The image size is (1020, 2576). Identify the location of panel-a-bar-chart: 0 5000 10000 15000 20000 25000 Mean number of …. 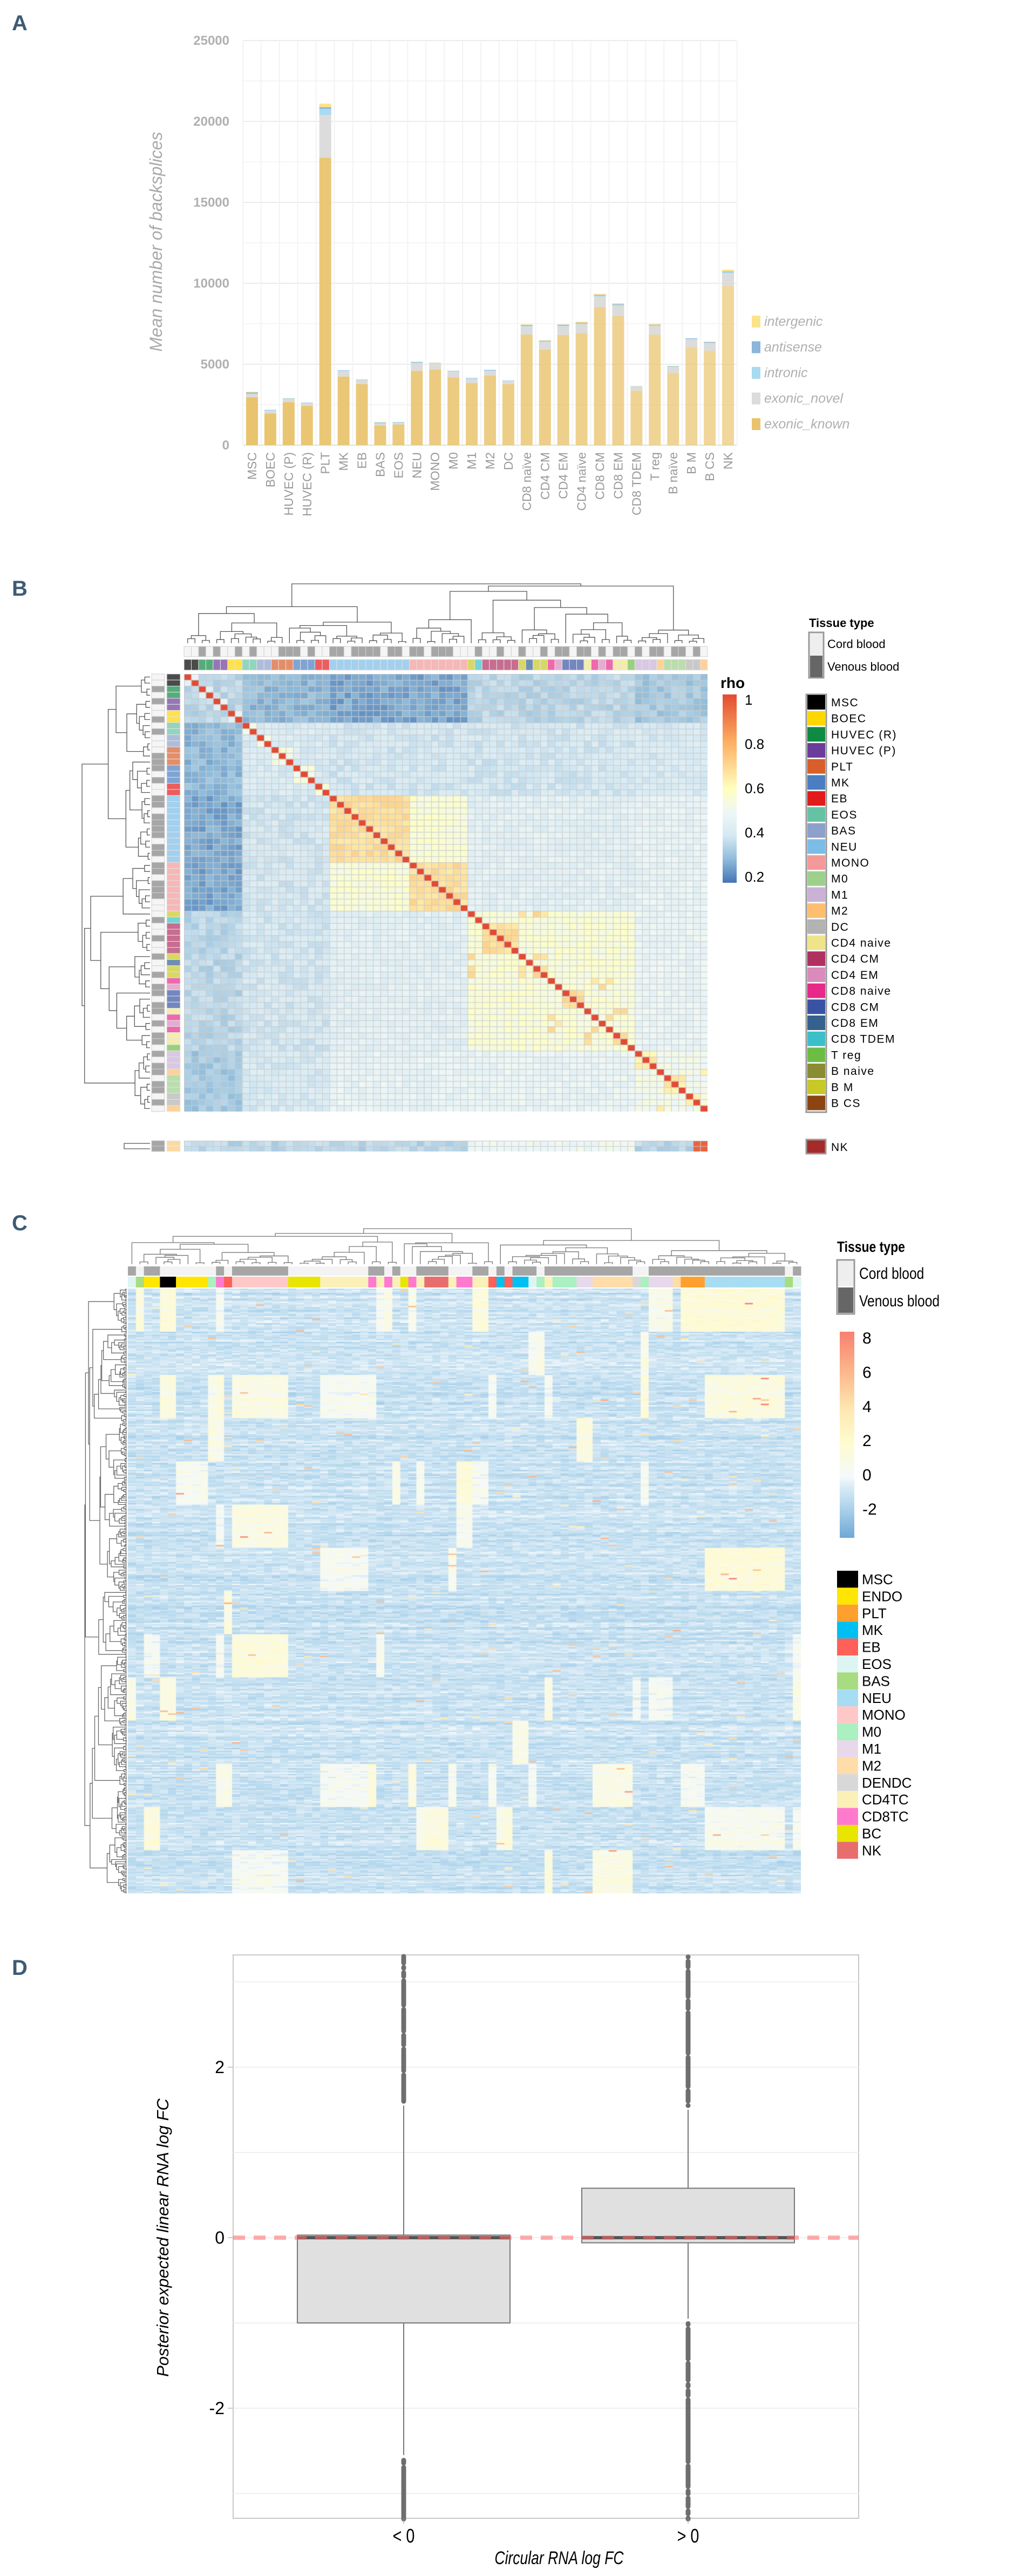
(497, 274).